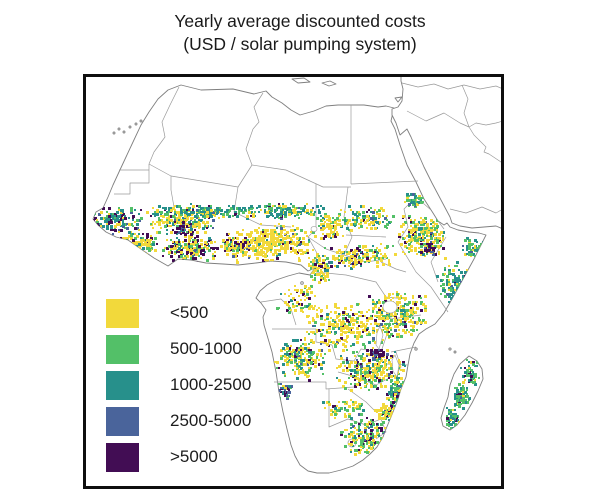 The height and width of the screenshot is (500, 600). Describe the element at coordinates (206, 348) in the screenshot. I see `legend-label: 500-1000` at that location.